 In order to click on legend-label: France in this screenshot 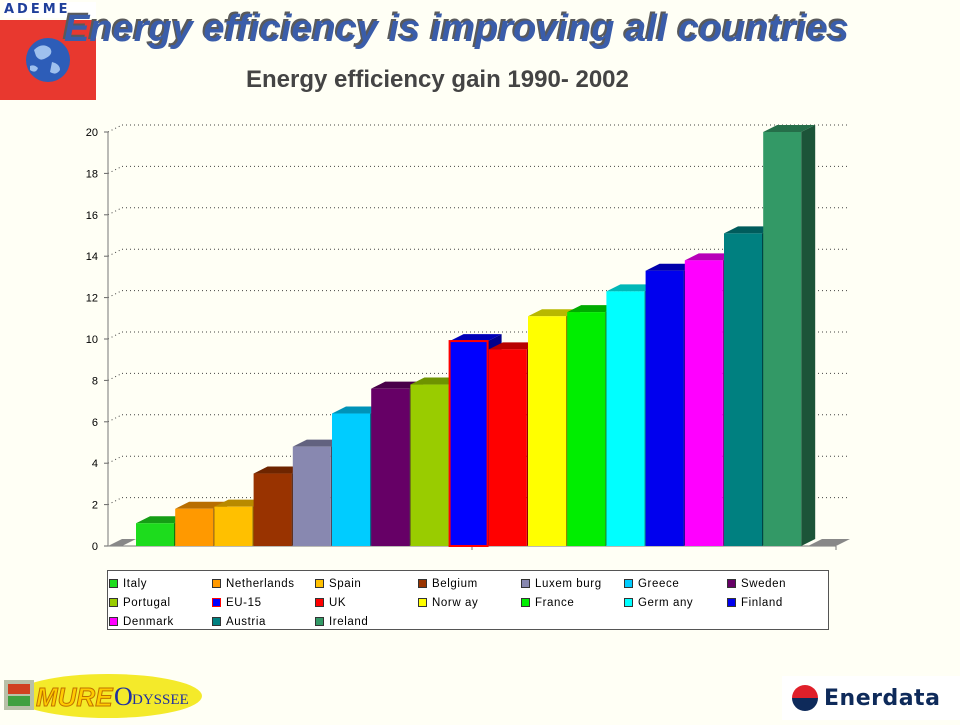, I will do `click(555, 602)`.